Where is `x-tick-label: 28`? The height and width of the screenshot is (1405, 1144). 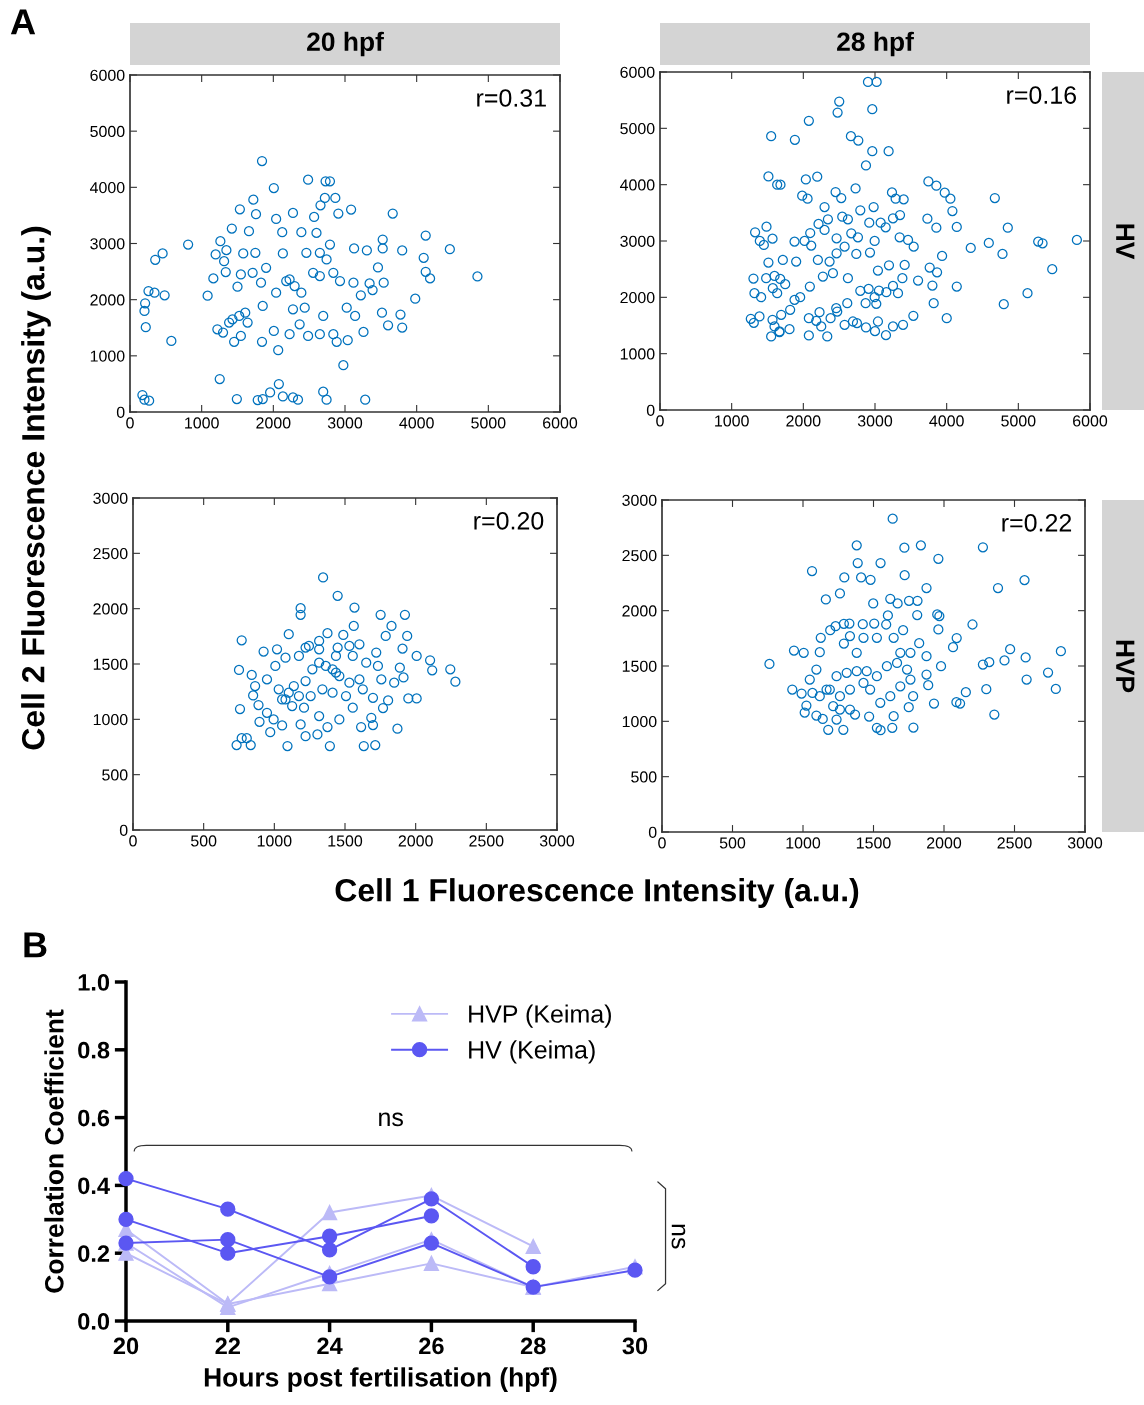
x-tick-label: 28 is located at coordinates (533, 1346).